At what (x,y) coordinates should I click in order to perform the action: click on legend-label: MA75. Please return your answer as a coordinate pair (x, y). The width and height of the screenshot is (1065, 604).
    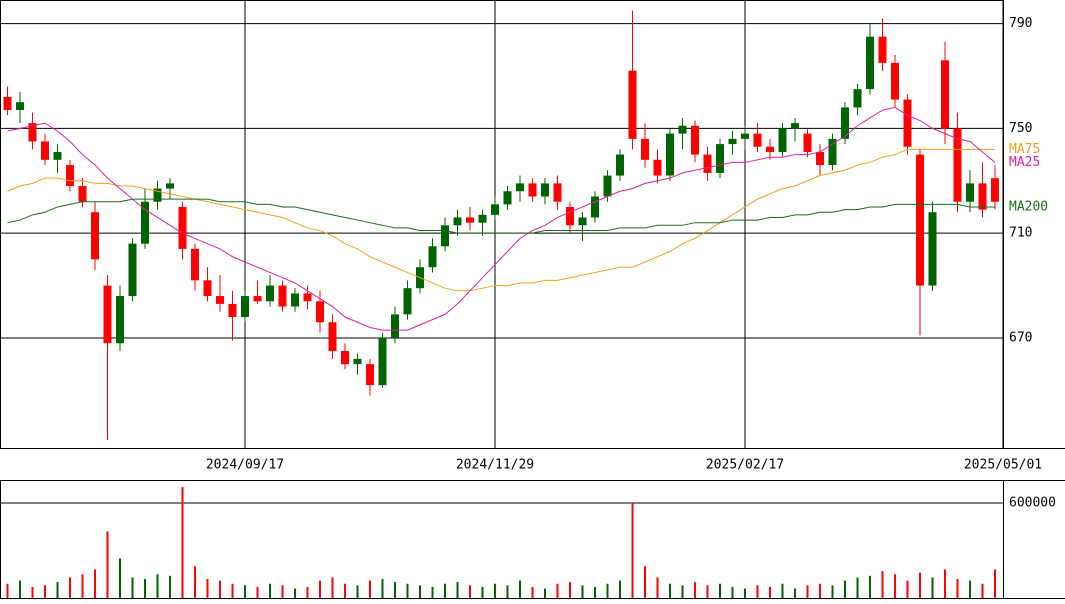
    Looking at the image, I should click on (1024, 149).